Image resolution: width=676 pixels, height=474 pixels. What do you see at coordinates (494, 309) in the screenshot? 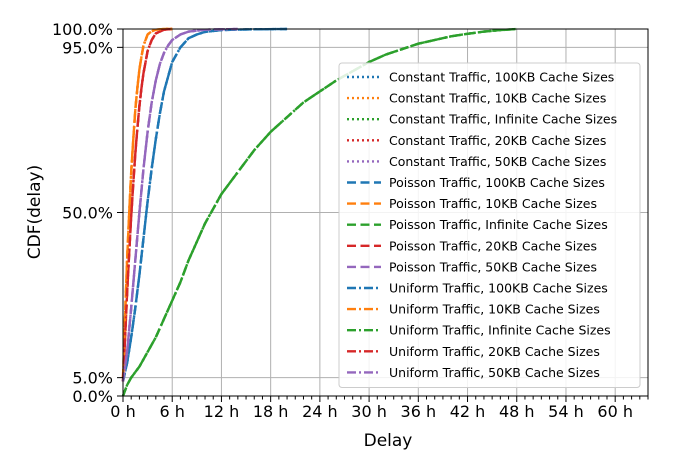
I see `legend-entry-label: Uniform Traffic, 10KB Cache Sizes` at bounding box center [494, 309].